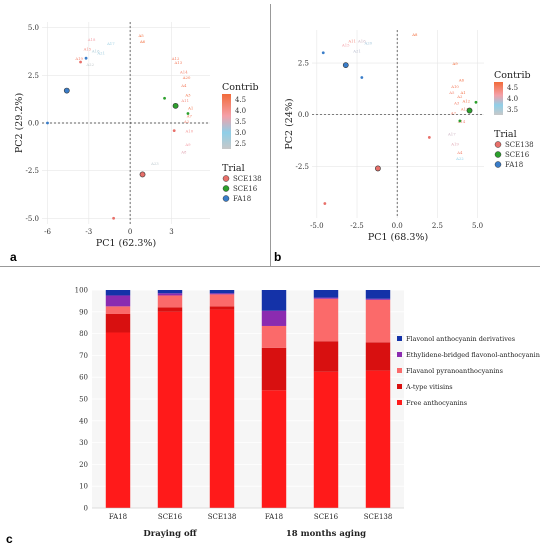 This screenshot has width=540, height=550. I want to click on x-tick-label: 2.5, so click(437, 226).